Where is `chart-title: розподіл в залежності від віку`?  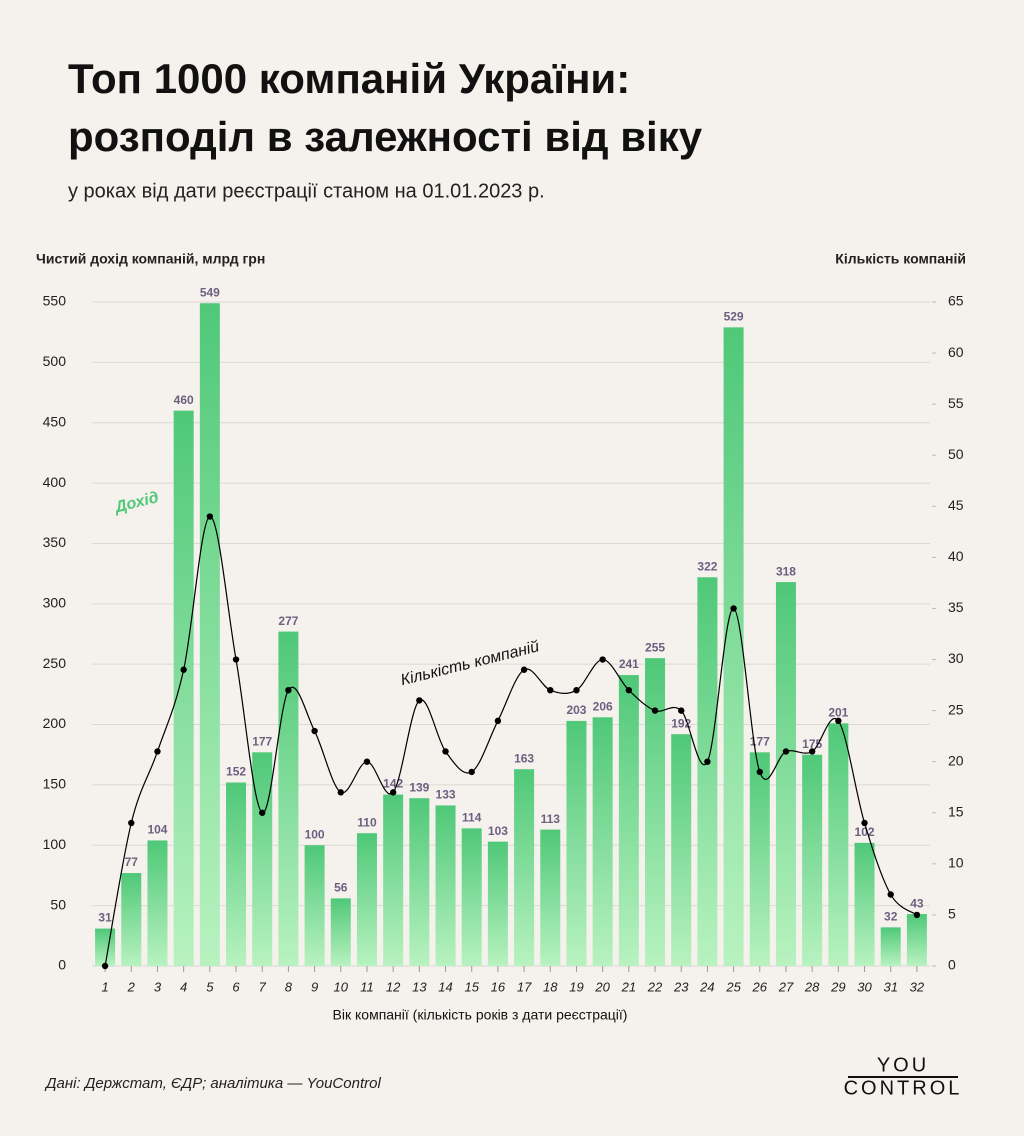 chart-title: розподіл в залежності від віку is located at coordinates (385, 136).